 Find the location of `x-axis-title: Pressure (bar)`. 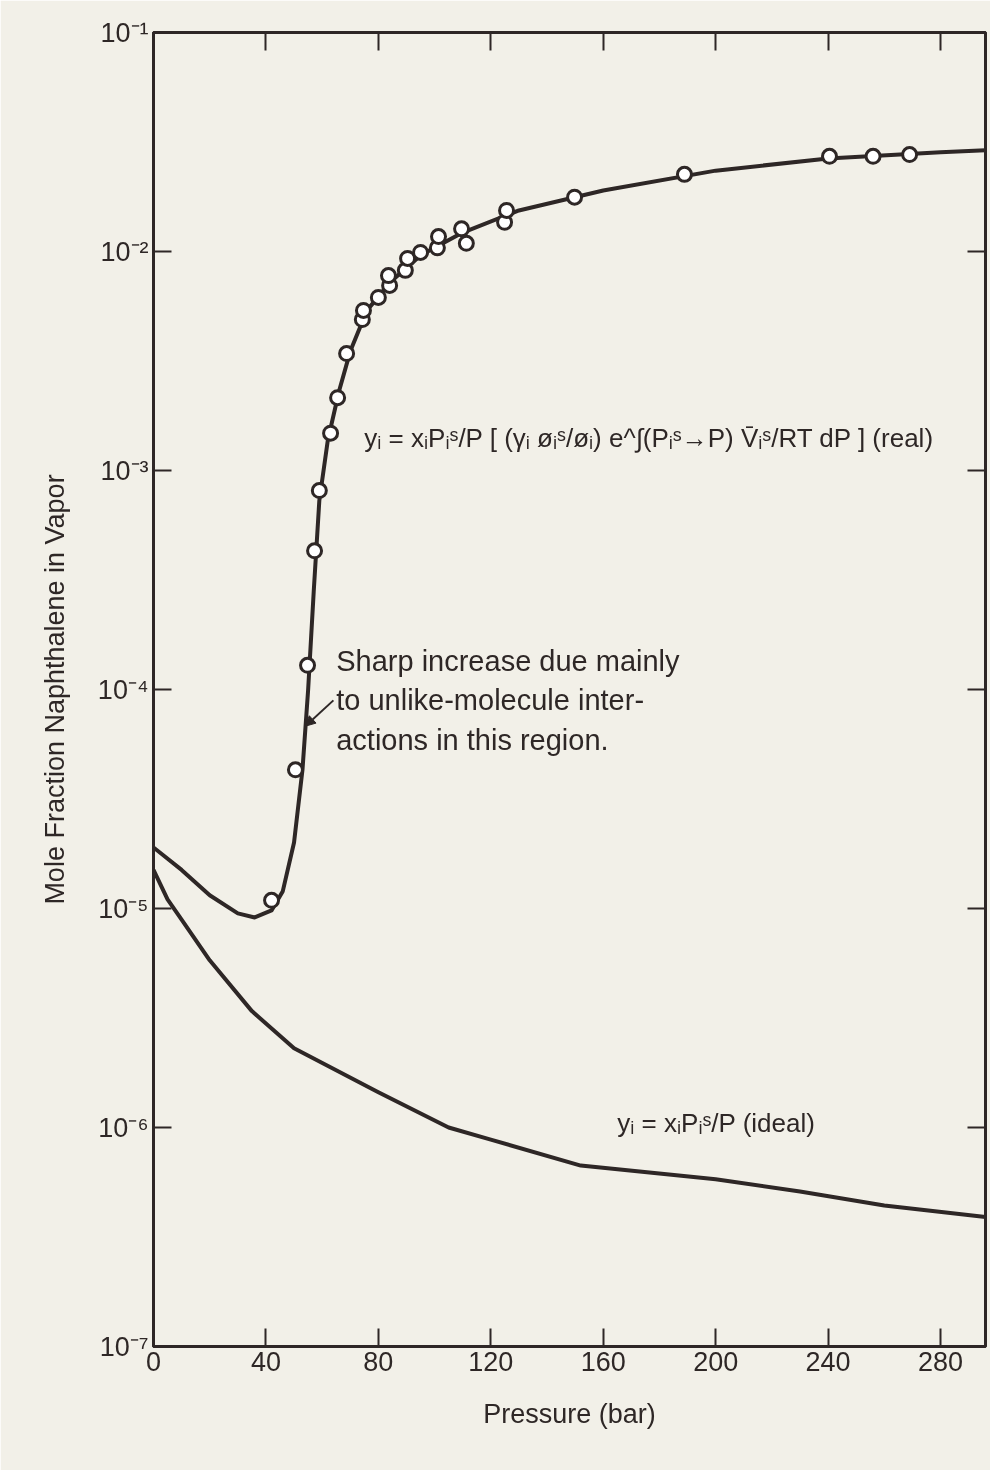

x-axis-title: Pressure (bar) is located at coordinates (569, 1413).